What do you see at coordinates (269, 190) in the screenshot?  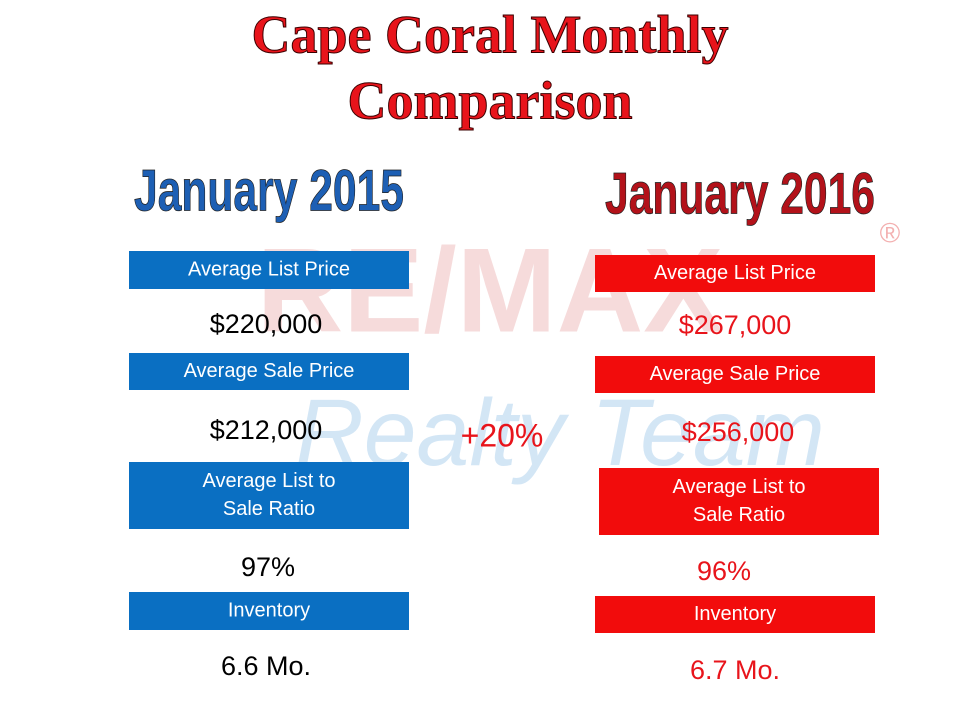 I see `column-heading: January 2015` at bounding box center [269, 190].